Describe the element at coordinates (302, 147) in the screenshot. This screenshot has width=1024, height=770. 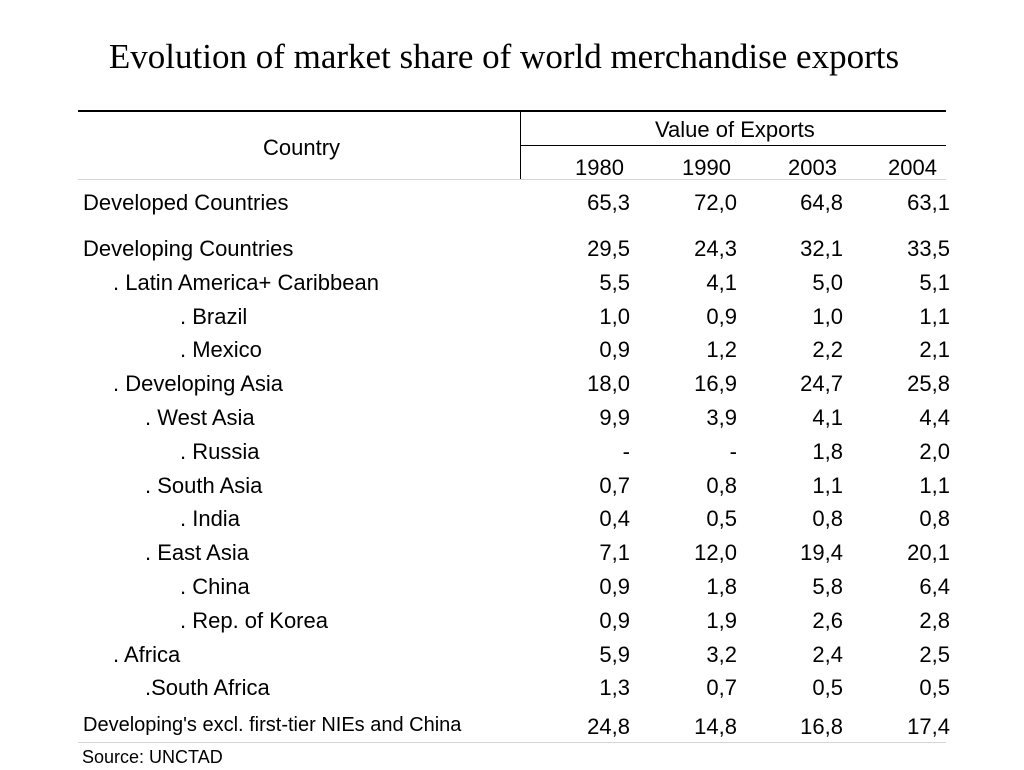
I see `country-header: Country` at that location.